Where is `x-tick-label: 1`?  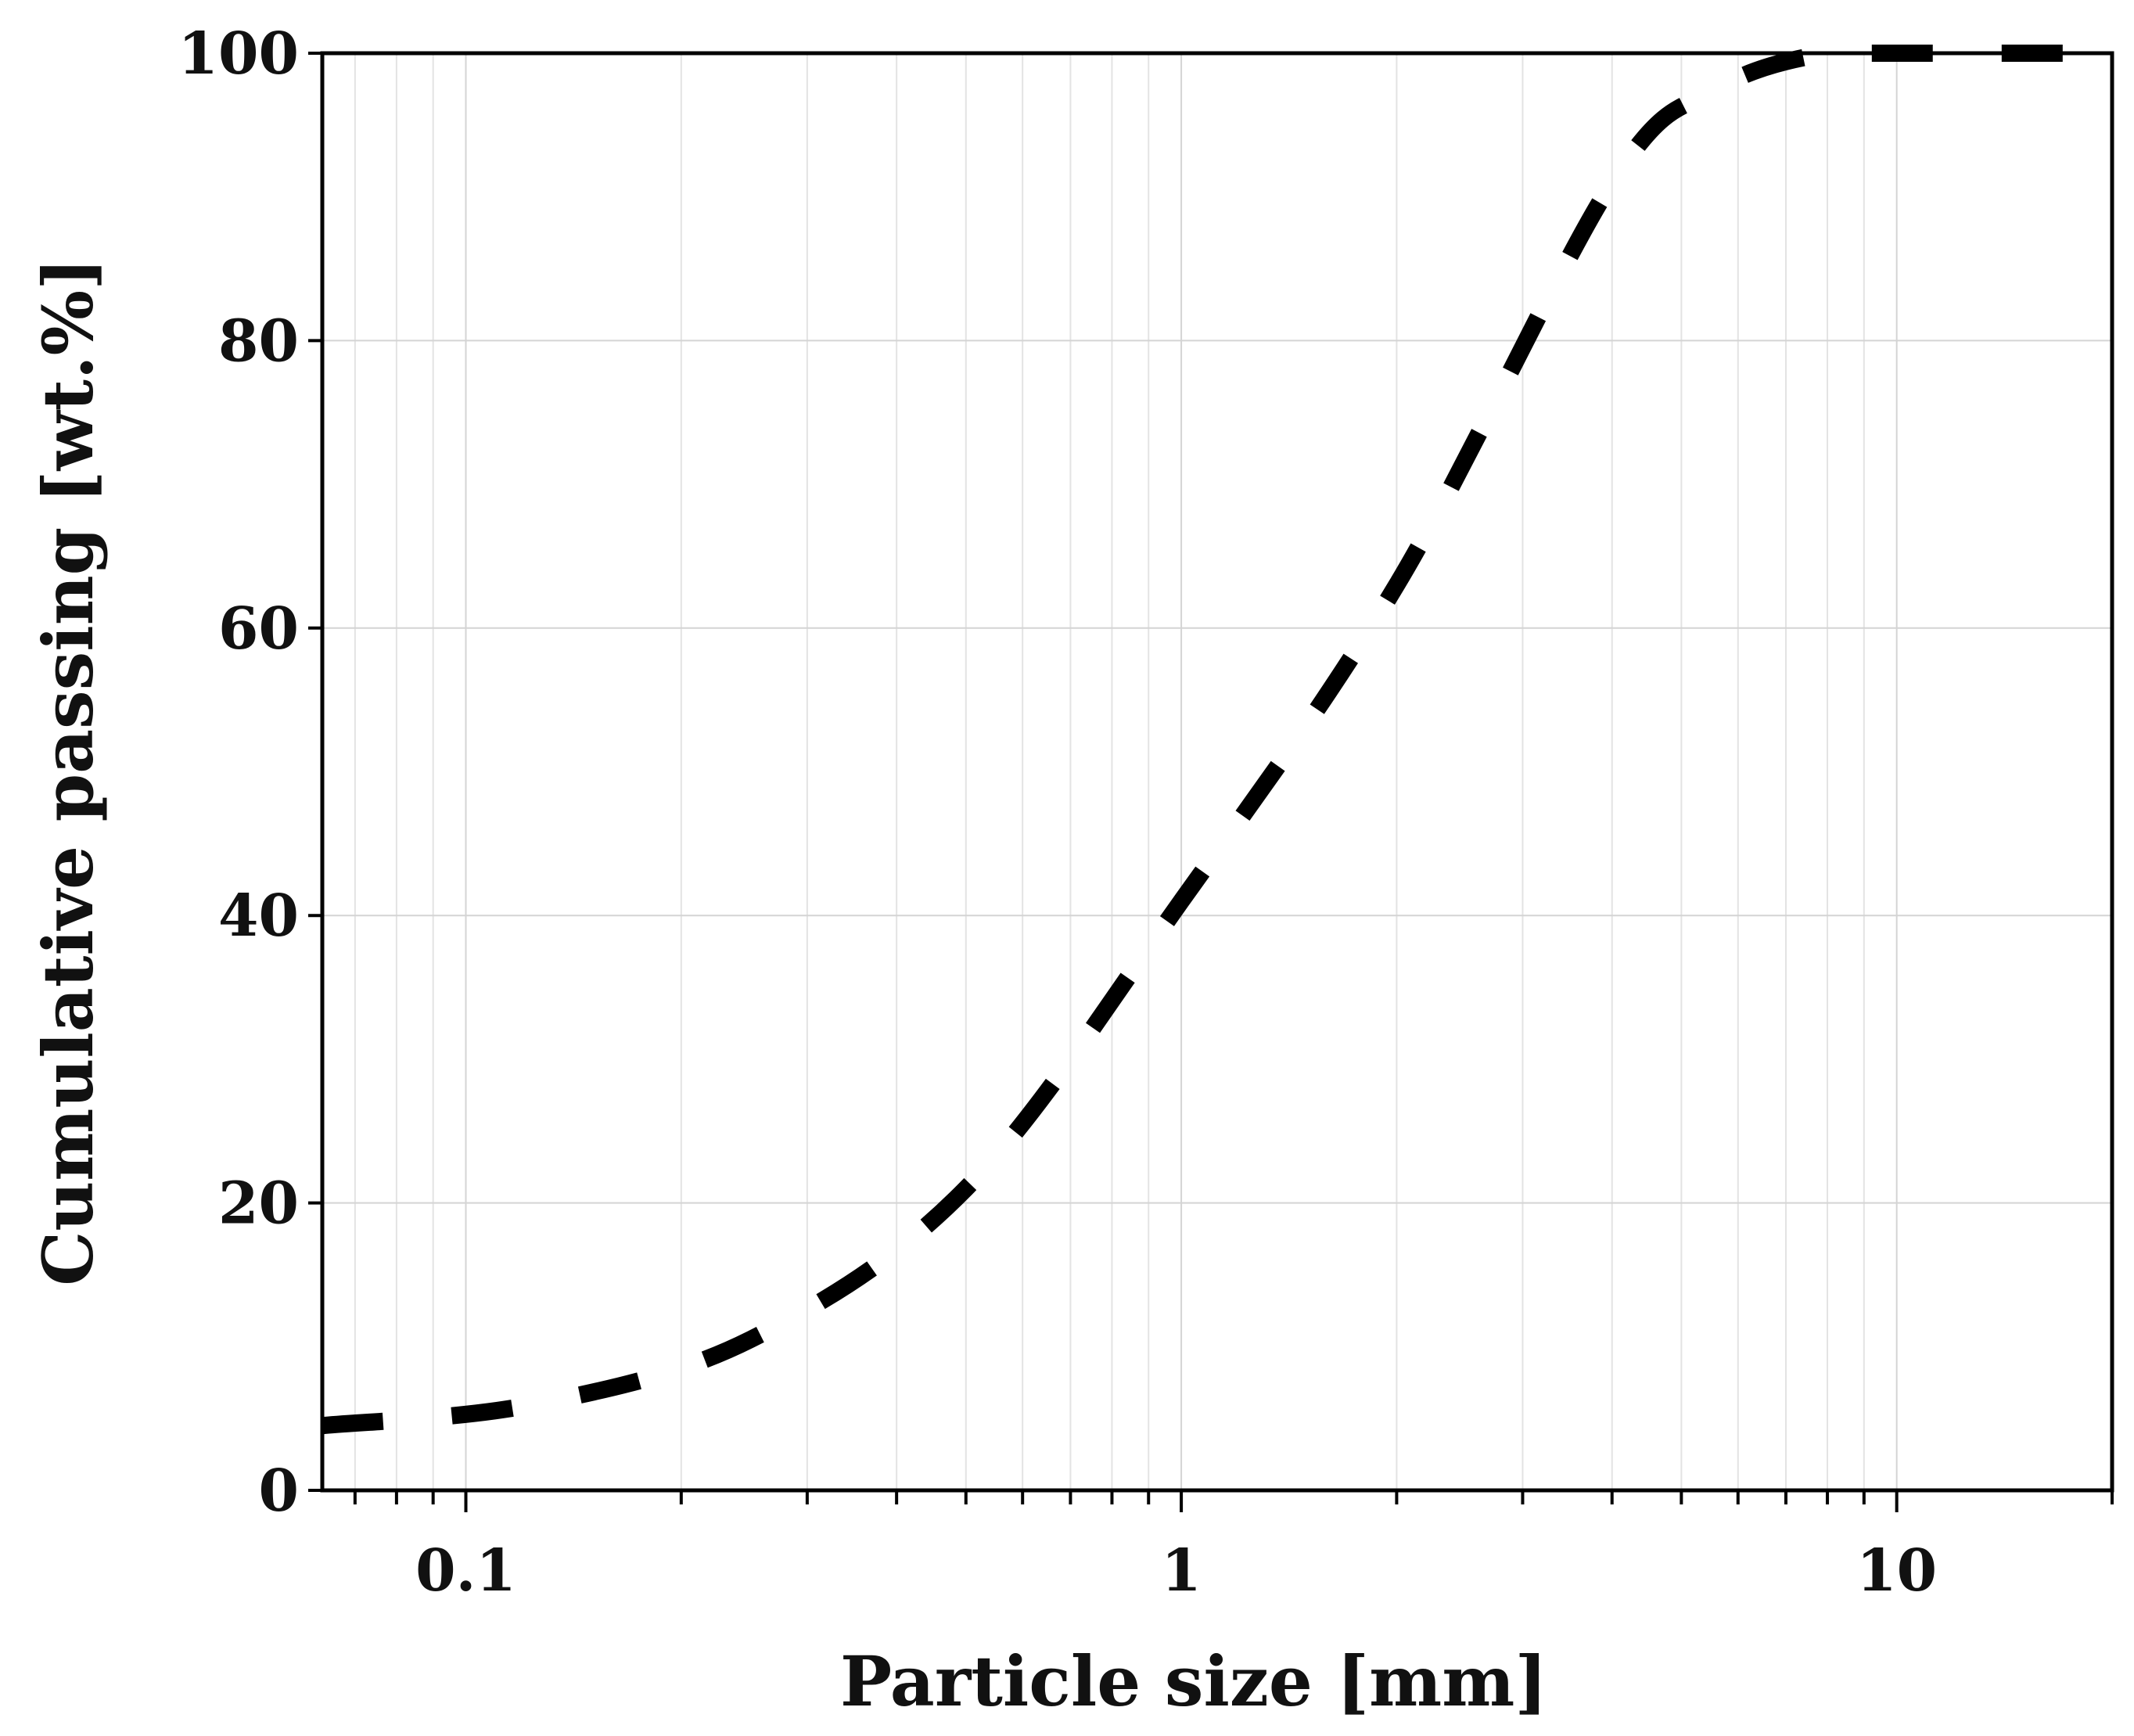 x-tick-label: 1 is located at coordinates (1181, 1571).